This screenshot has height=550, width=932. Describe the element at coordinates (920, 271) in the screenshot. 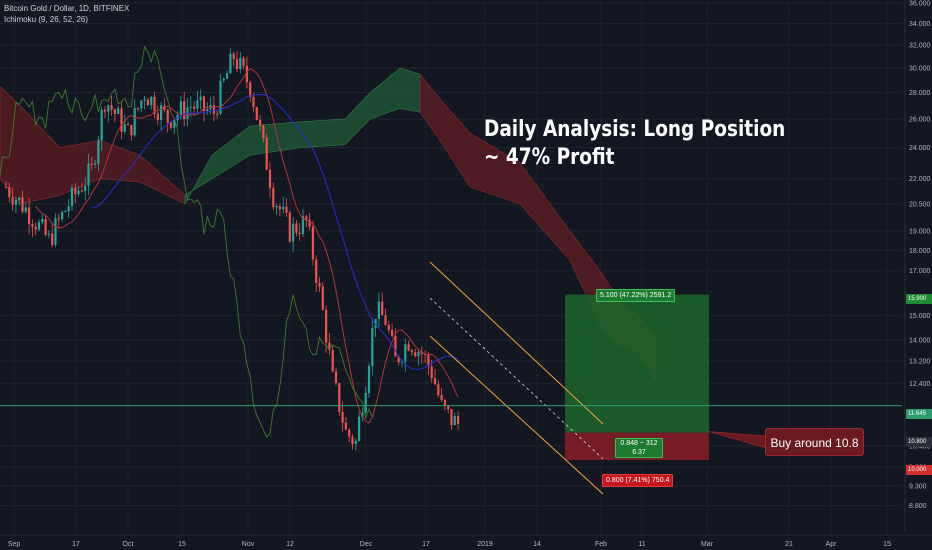

I see `y-tick-label: 17.000` at that location.